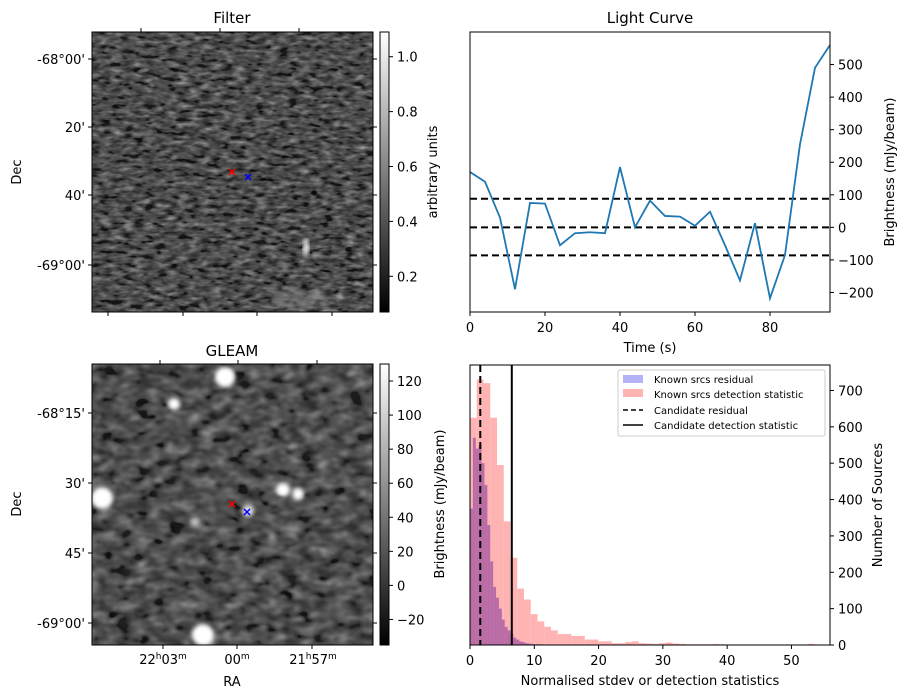  I want to click on gleam-xtick-label: 22h03m, so click(163, 660).